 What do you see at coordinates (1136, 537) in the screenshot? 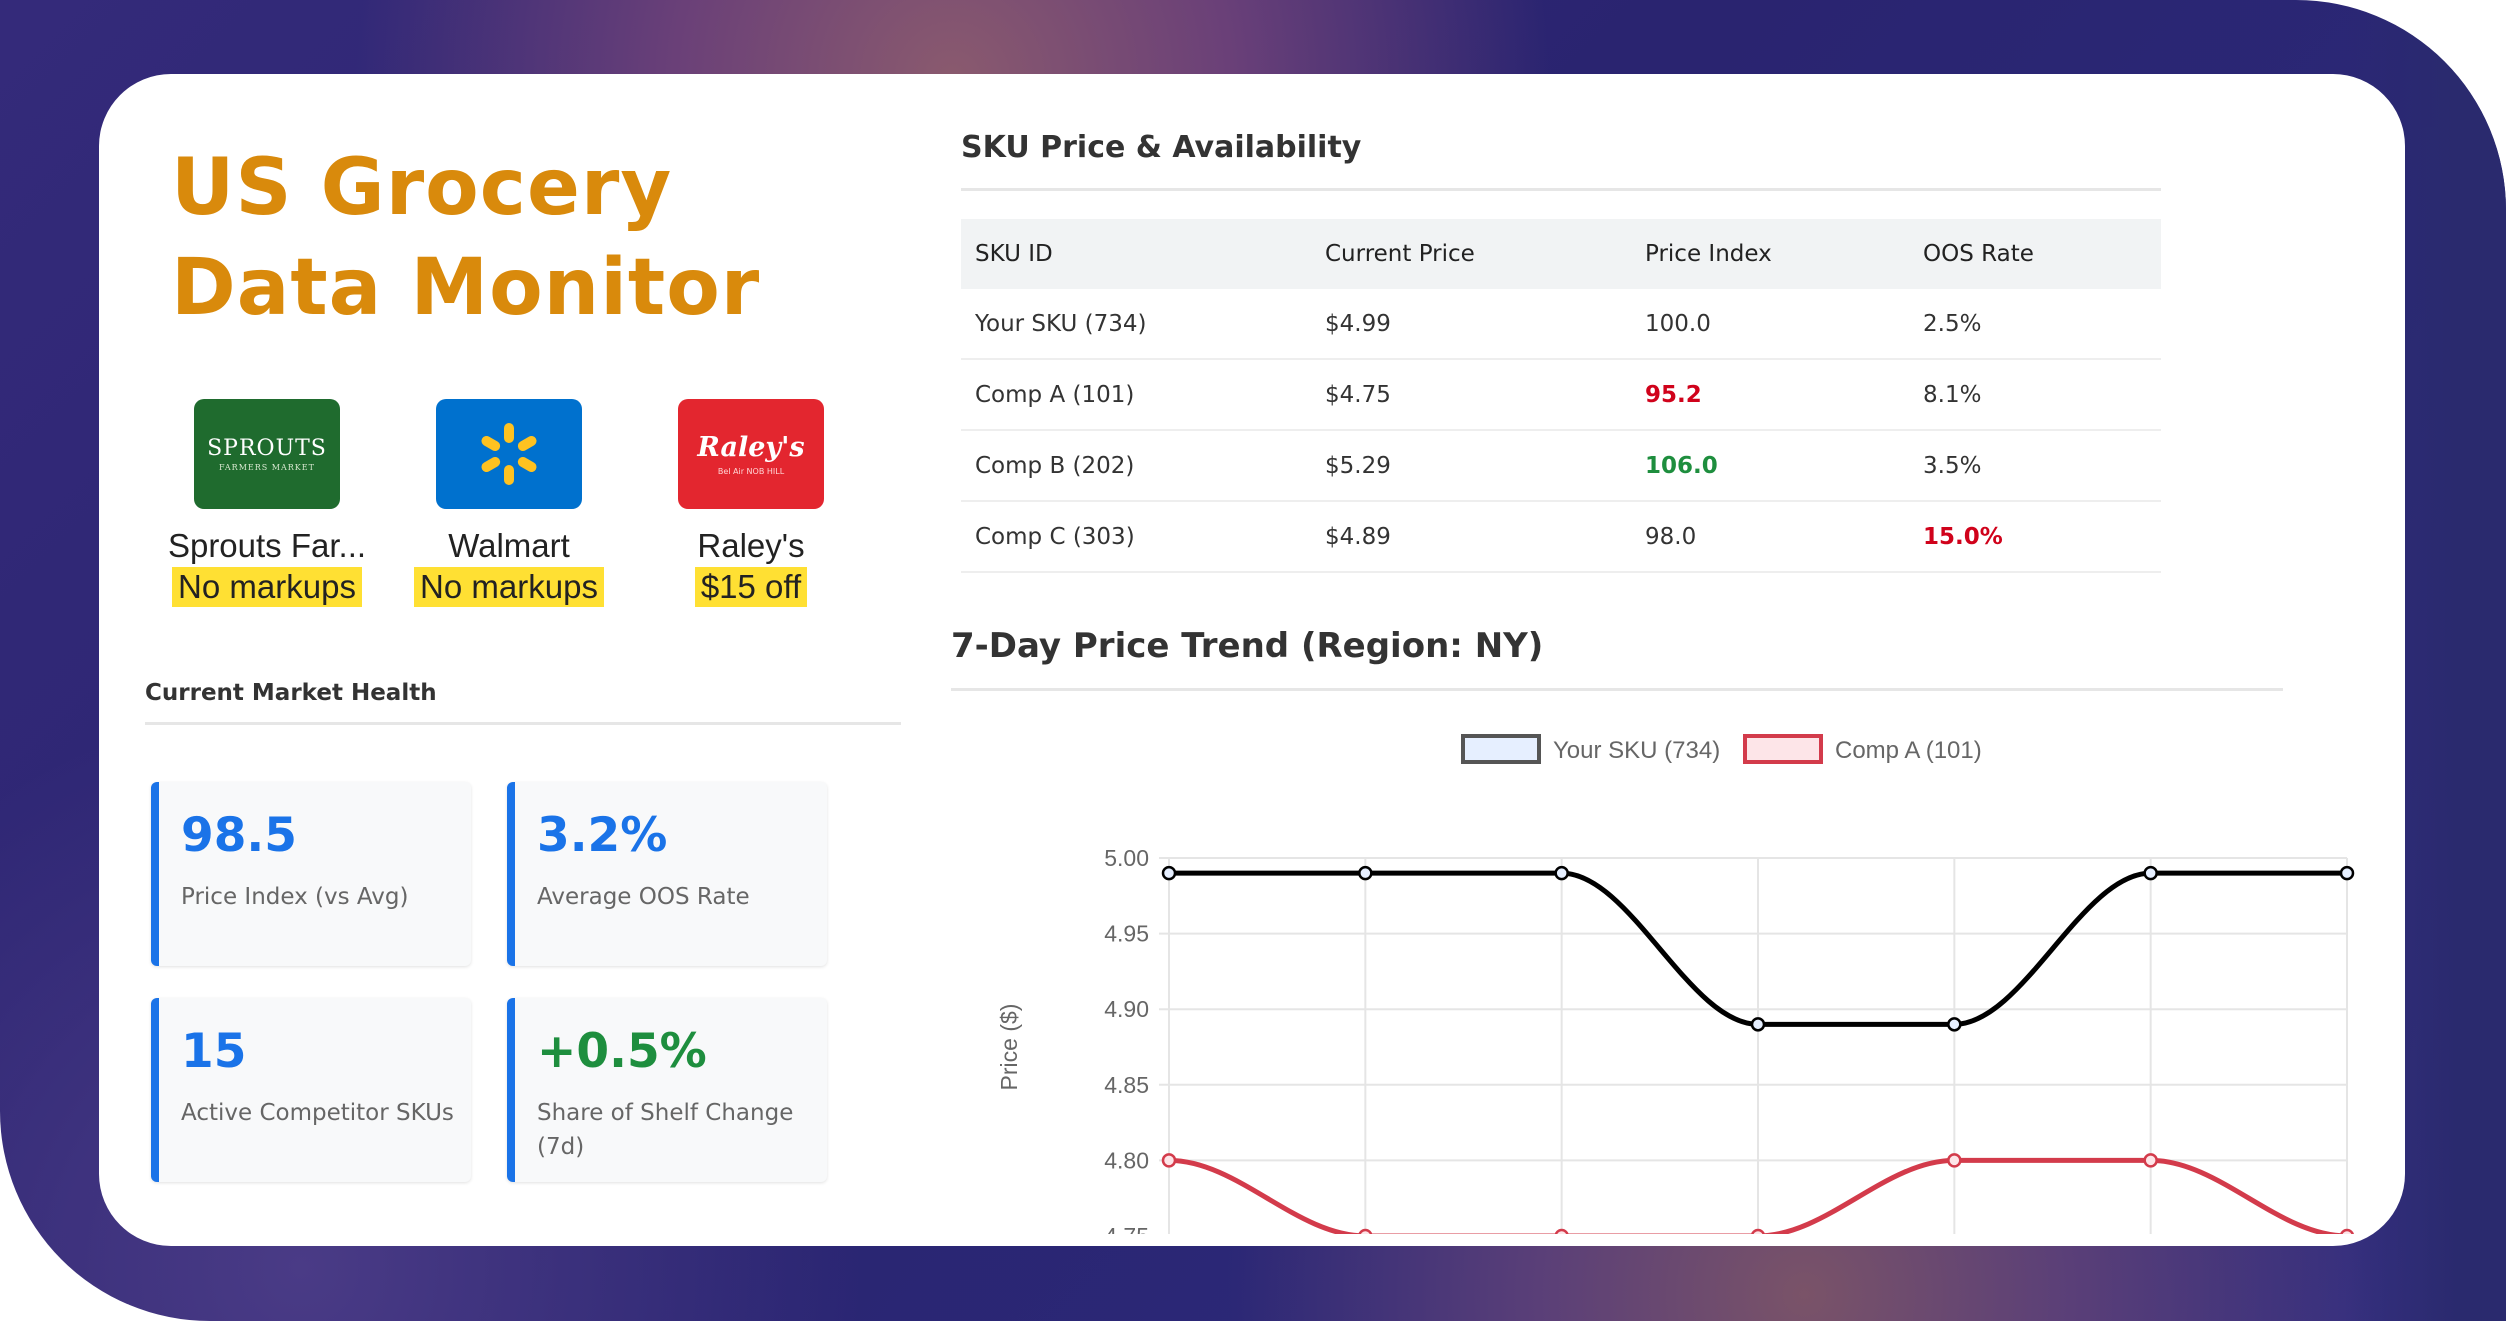
I see `sku-id-cell: Comp C (303)` at bounding box center [1136, 537].